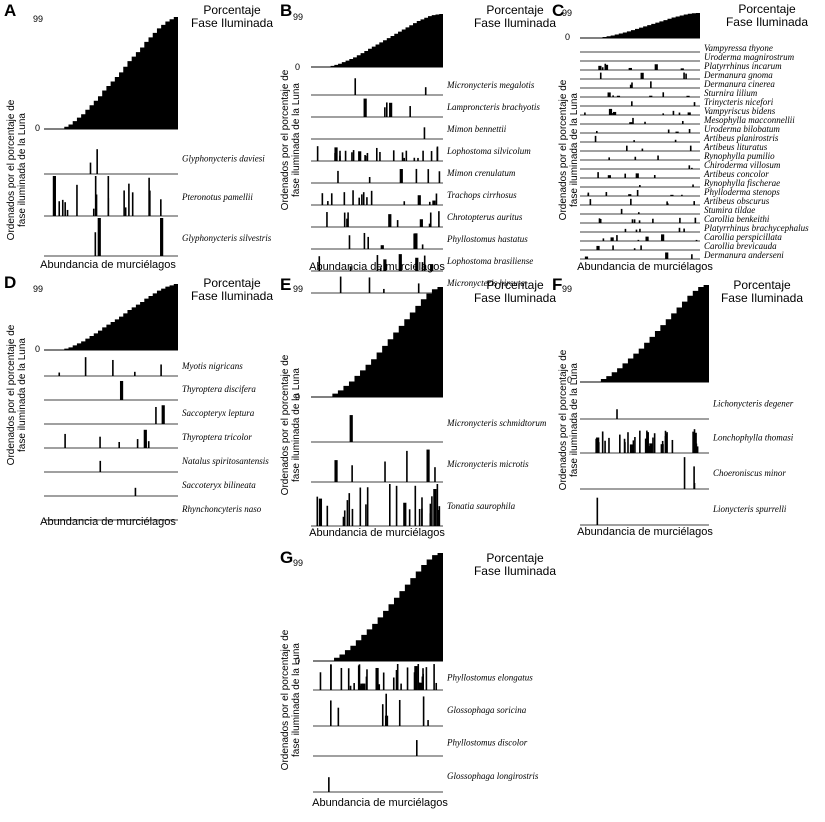 The height and width of the screenshot is (822, 825). What do you see at coordinates (558, 10) in the screenshot?
I see `panel-letter: C` at bounding box center [558, 10].